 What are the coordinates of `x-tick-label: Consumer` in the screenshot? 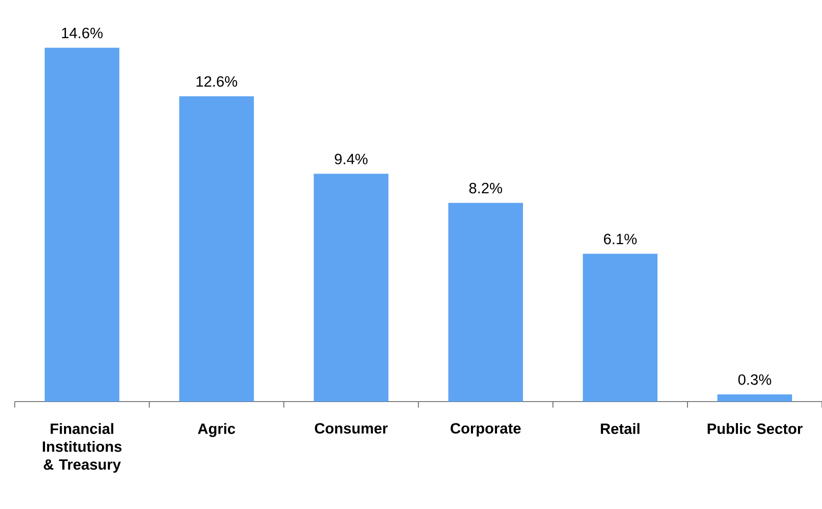 It's located at (351, 428).